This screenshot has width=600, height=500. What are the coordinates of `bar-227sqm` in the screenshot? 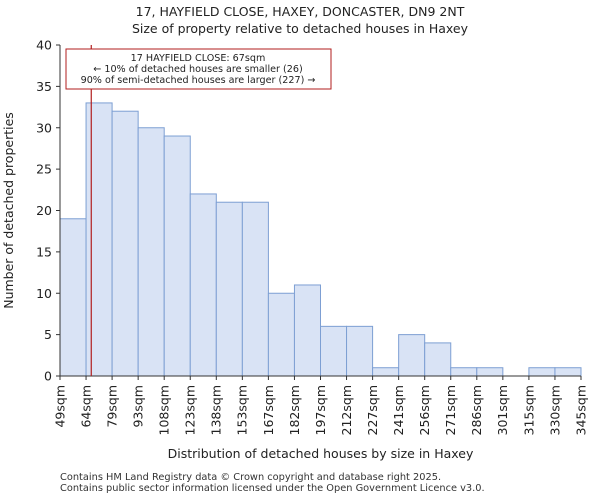 It's located at (386, 372).